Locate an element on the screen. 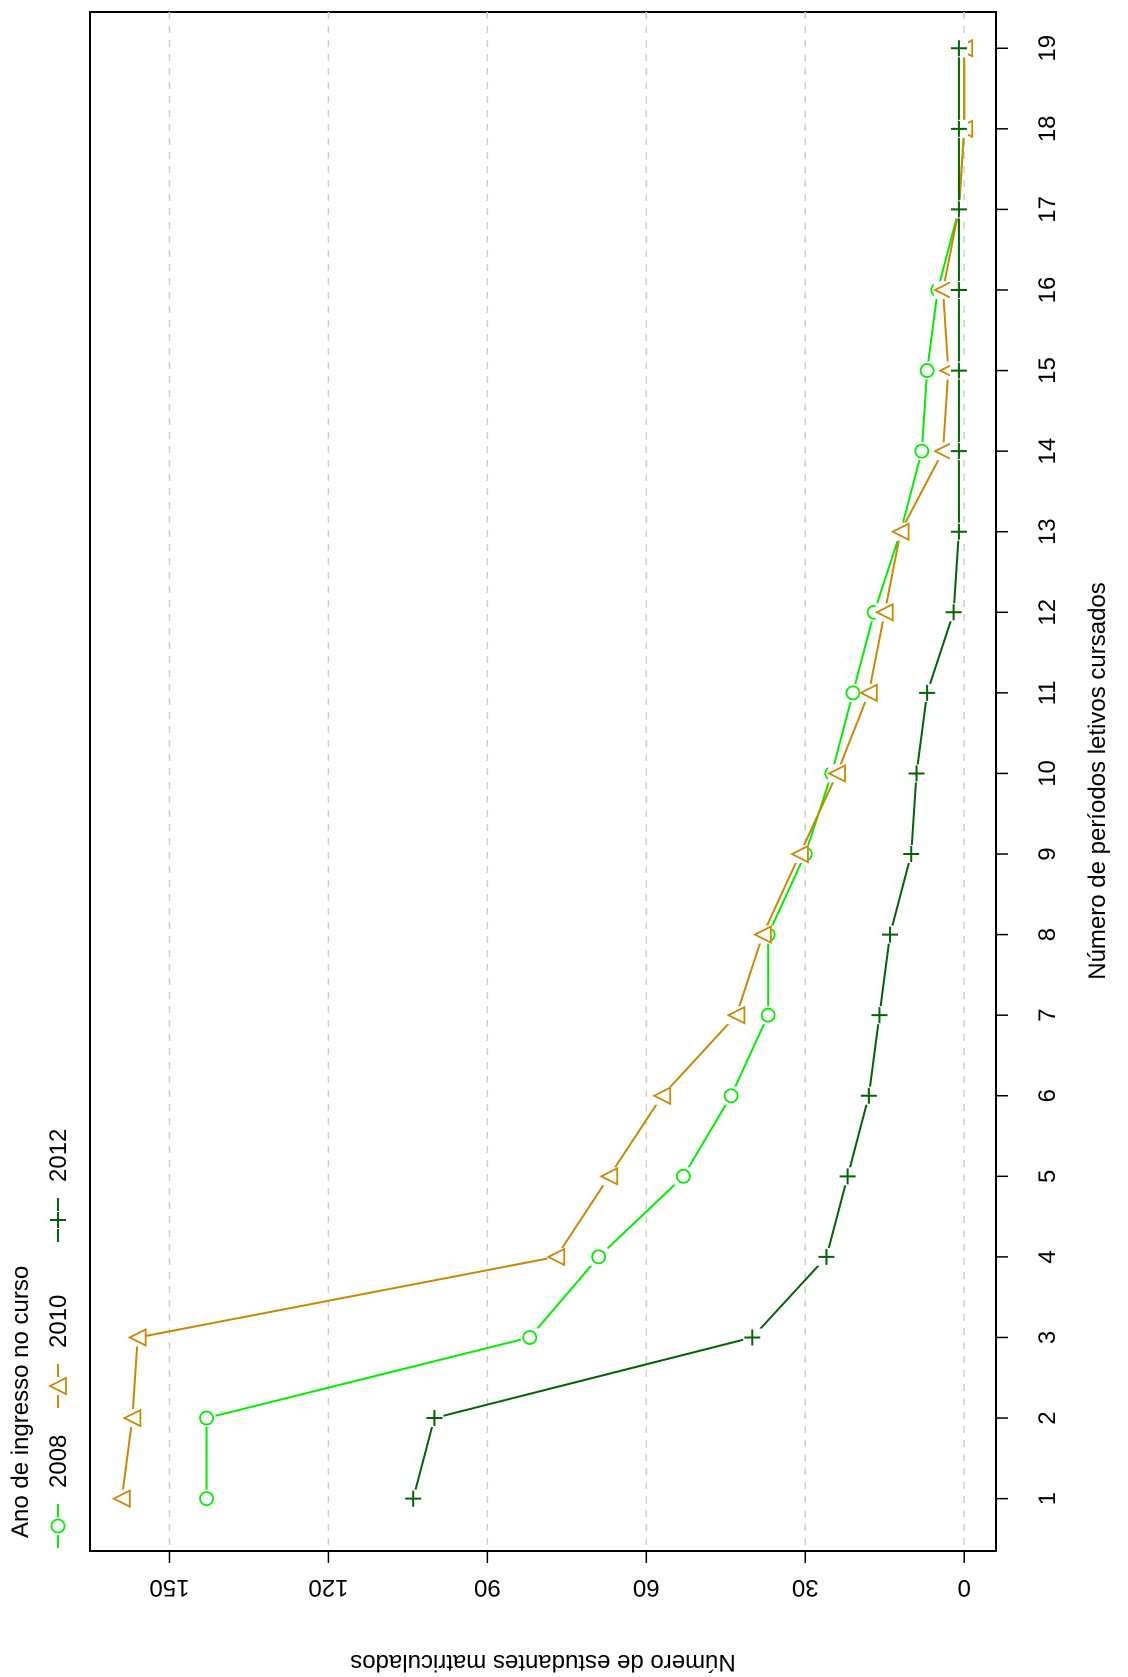  y-axis-label: Número de estudantes matriculados is located at coordinates (543, 1662).